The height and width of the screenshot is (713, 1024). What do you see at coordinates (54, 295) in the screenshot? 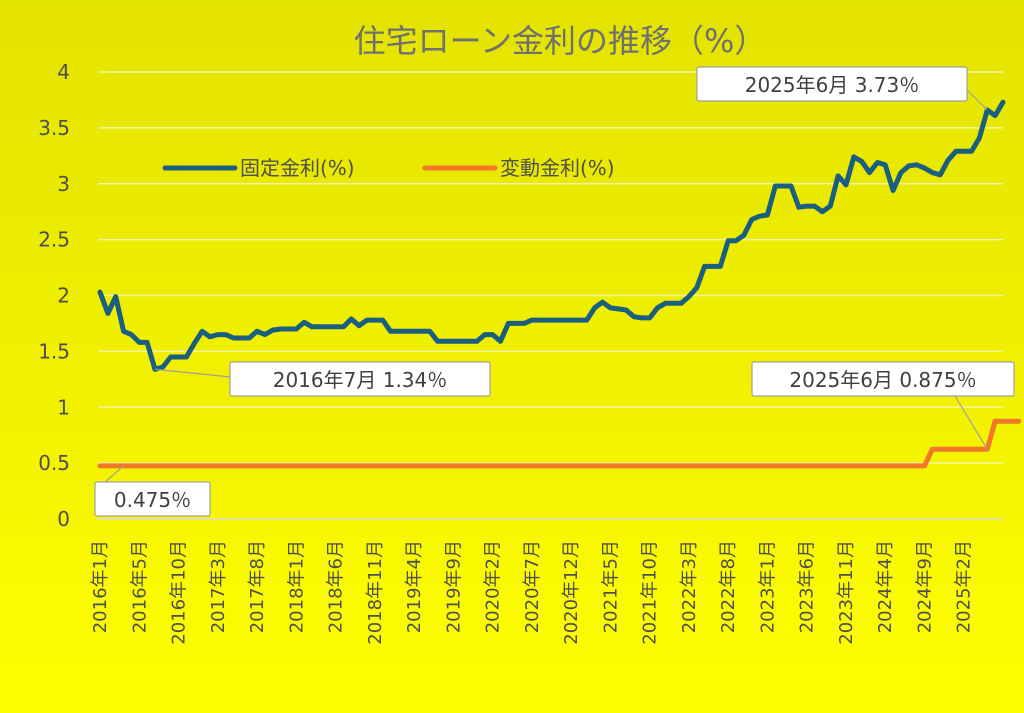
I see `y-axis-ticks: 0 0.5 1 1.5 2 2.5 3 3.5 4` at bounding box center [54, 295].